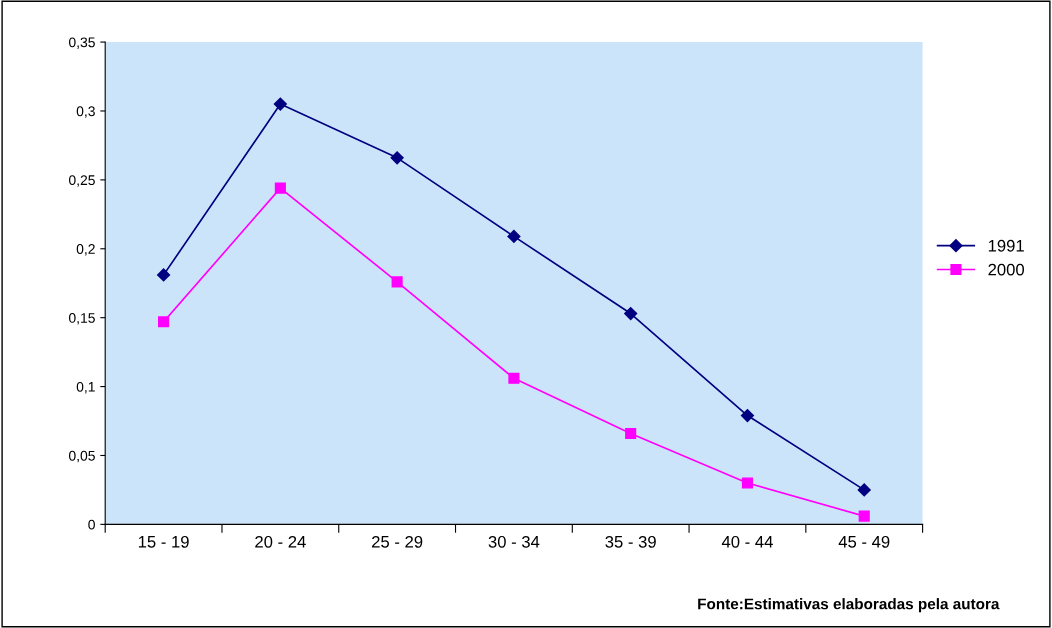  I want to click on x-tick-label: 40 - 44, so click(747, 541).